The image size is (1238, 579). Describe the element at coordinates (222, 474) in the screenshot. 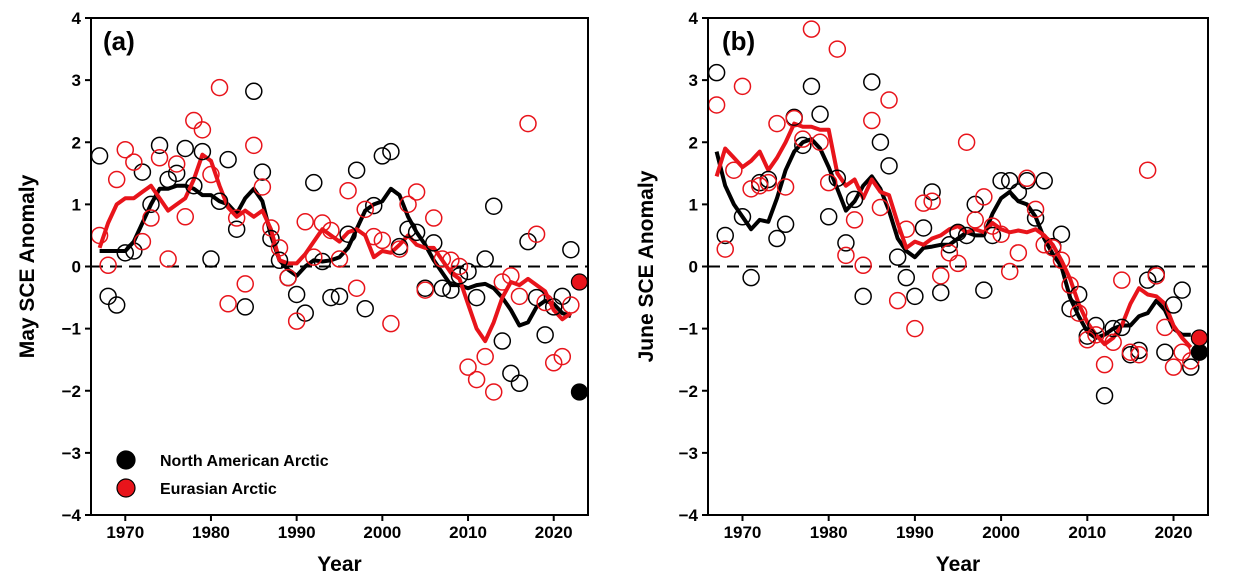

I see `legend: North American Arctic Eurasian Arctic` at that location.